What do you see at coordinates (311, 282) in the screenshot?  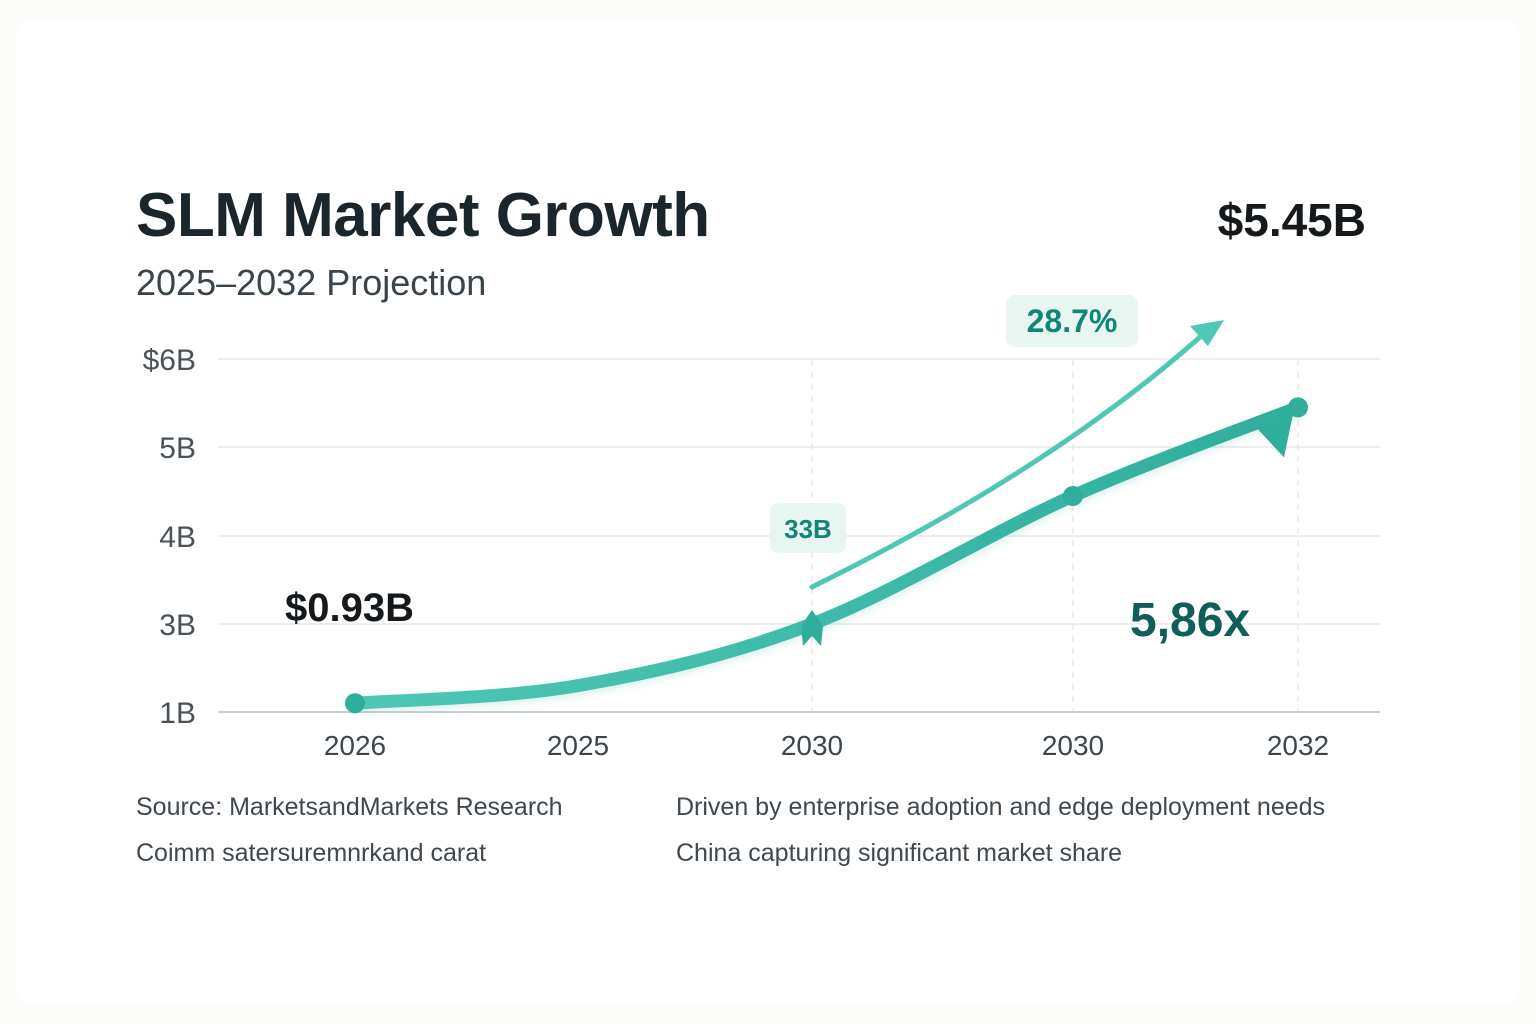 I see `chart-subtitle: 2025–2032 Projection` at bounding box center [311, 282].